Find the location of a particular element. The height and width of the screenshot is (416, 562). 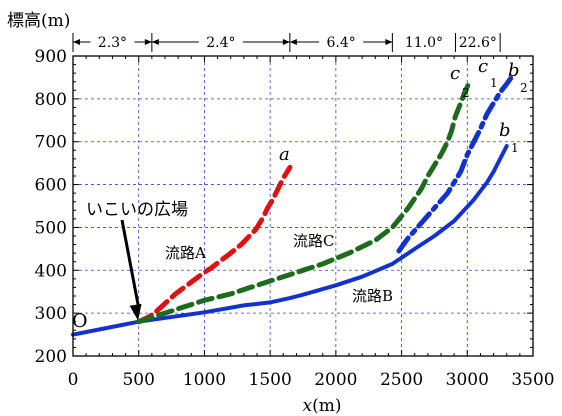

endpoint-label-a: a is located at coordinates (284, 154).